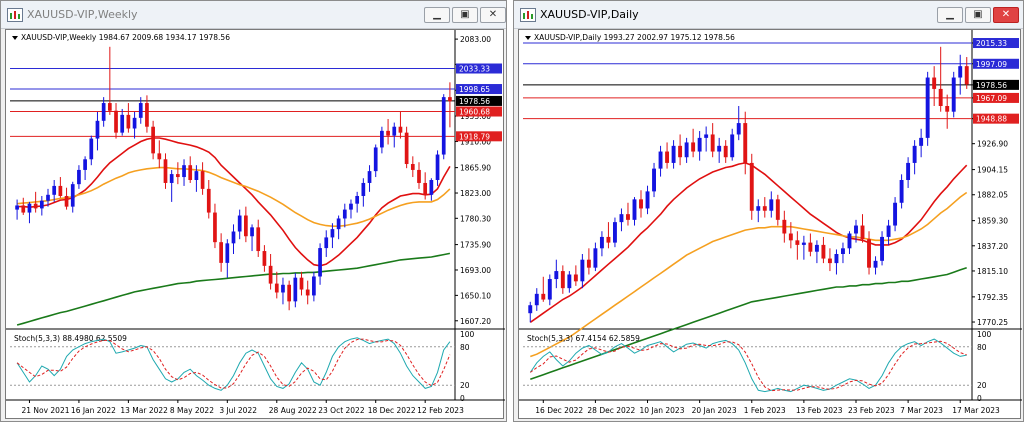  Describe the element at coordinates (192, 410) in the screenshot. I see `time-tick-label: 8 May 2022` at that location.